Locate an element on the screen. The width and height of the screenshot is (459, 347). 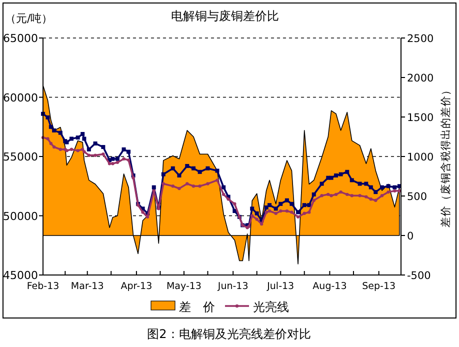
y2label: 差价（废铜含税得出的差价） is located at coordinates (446, 156).